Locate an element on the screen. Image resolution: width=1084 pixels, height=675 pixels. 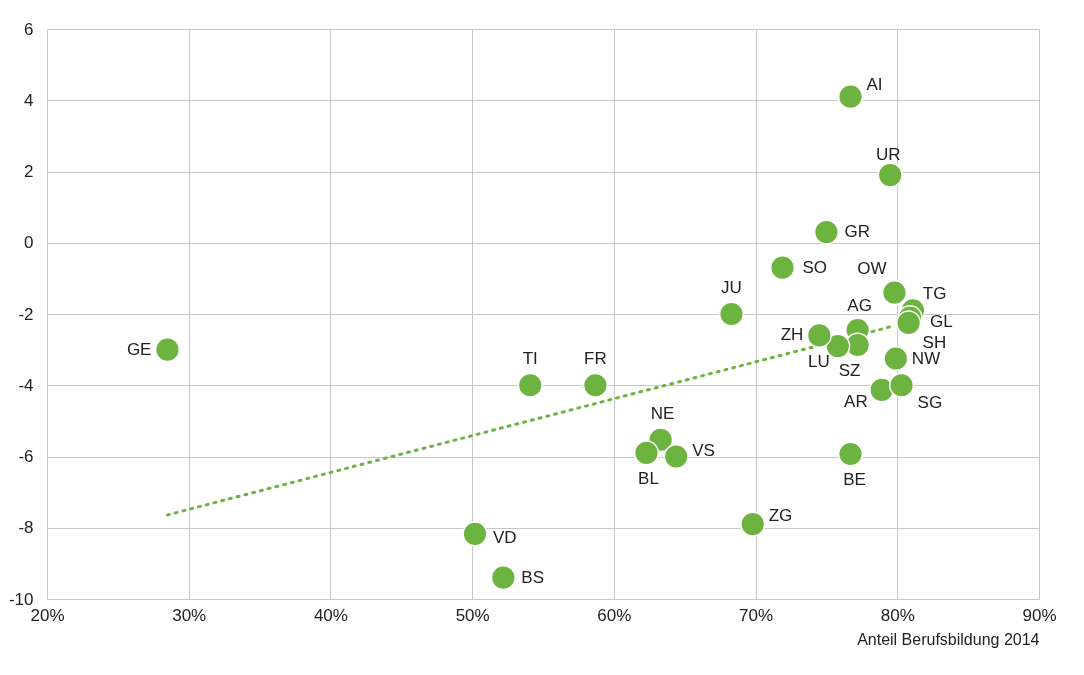
y-tick-label: 0 is located at coordinates (29, 243).